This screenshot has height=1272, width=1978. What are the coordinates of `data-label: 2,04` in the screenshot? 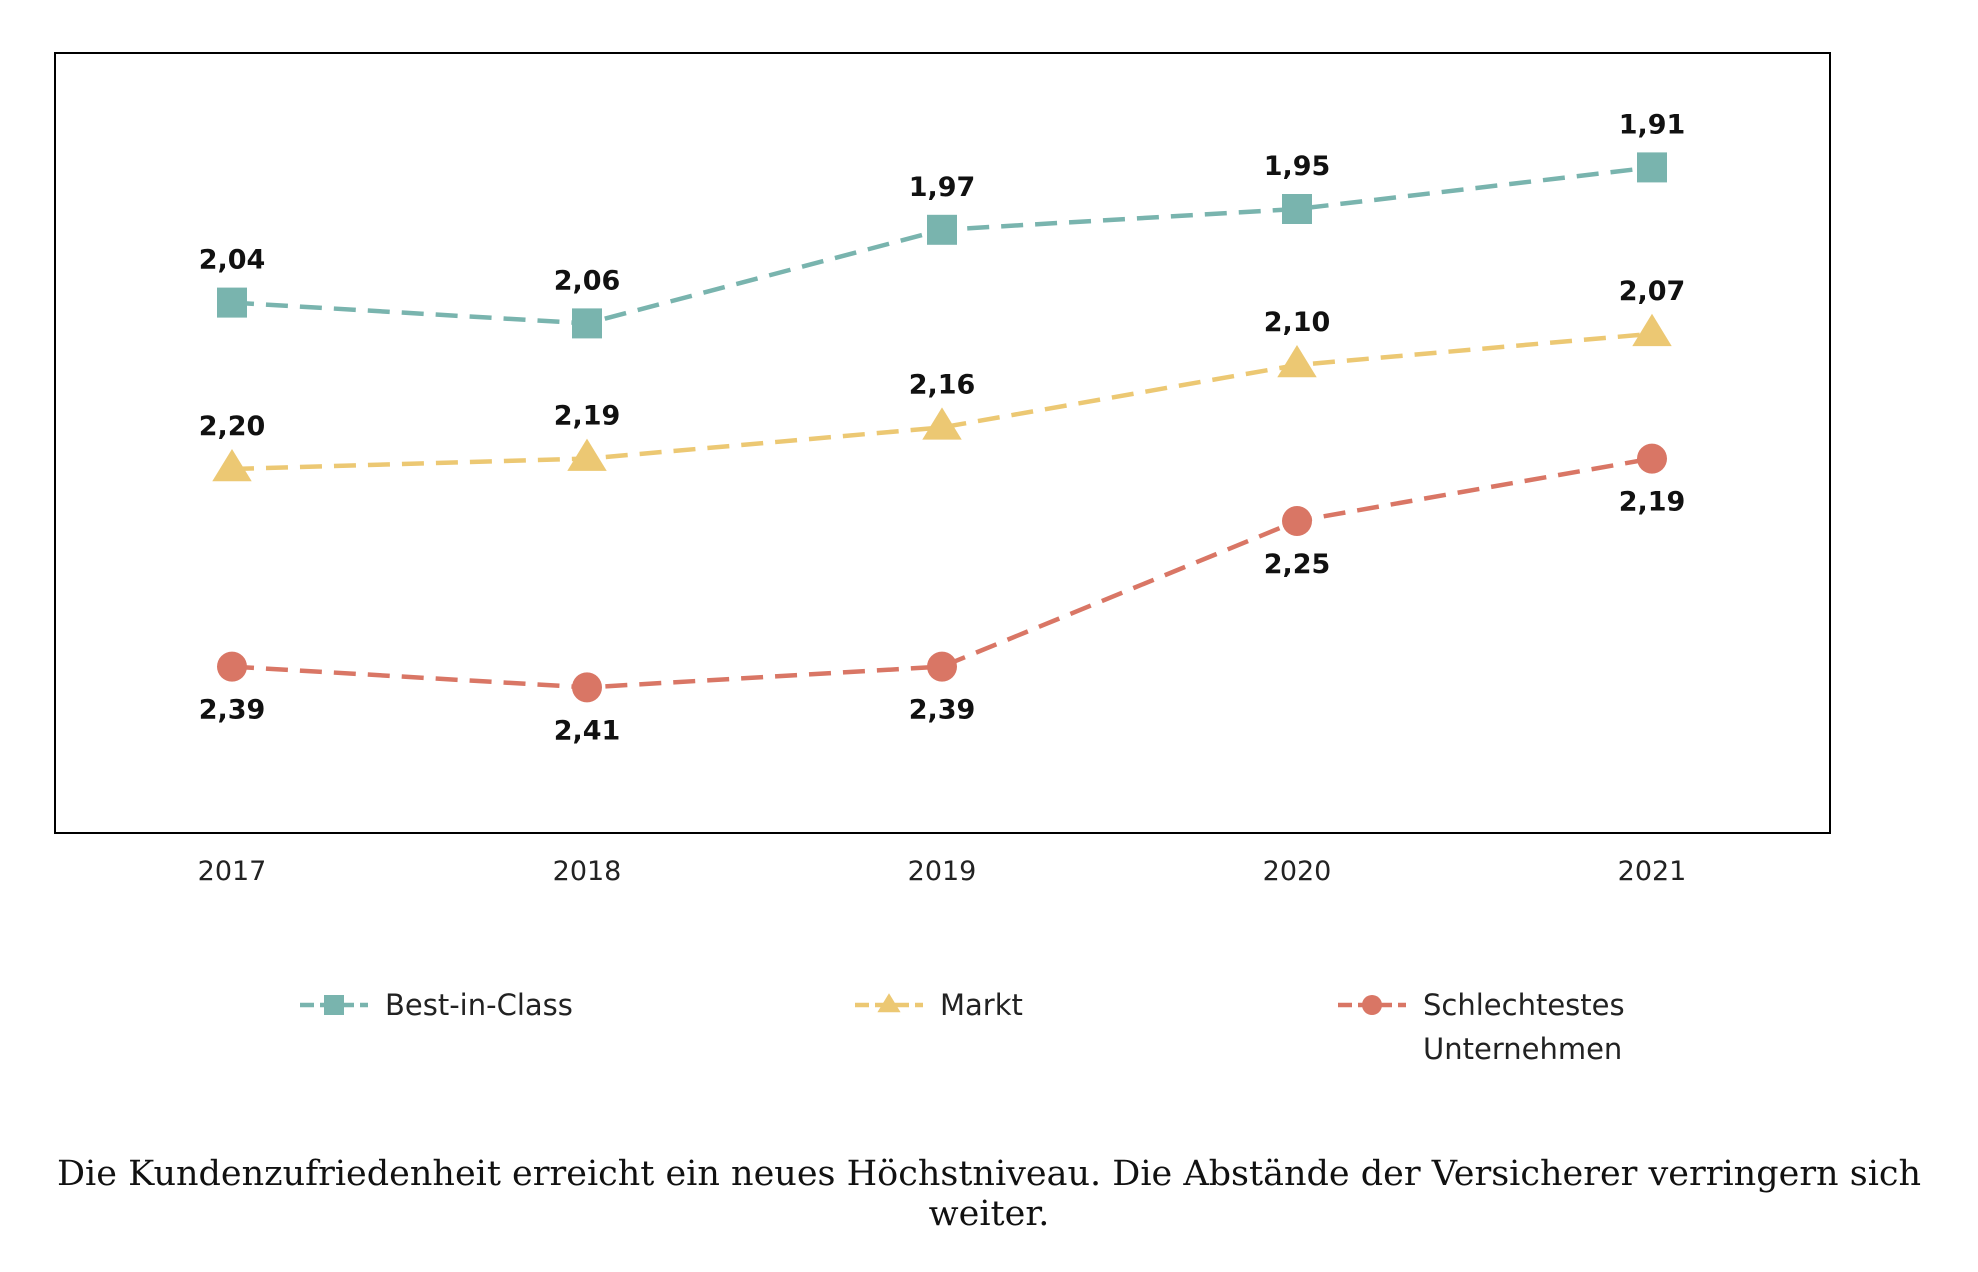 It's located at (232, 260).